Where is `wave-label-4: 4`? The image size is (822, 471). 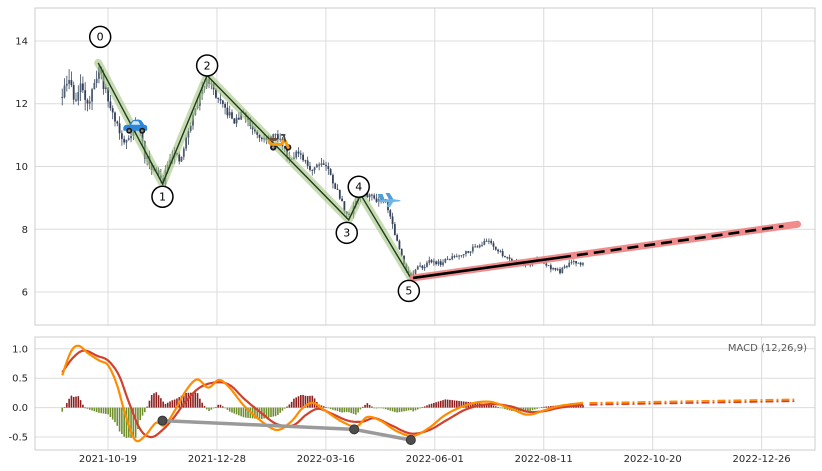 wave-label-4: 4 is located at coordinates (358, 186).